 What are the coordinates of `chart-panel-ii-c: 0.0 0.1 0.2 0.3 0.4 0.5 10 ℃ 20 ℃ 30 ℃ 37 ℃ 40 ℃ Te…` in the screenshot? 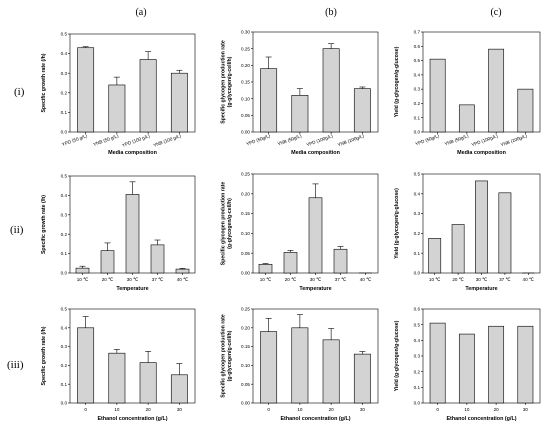 It's located at (467, 232).